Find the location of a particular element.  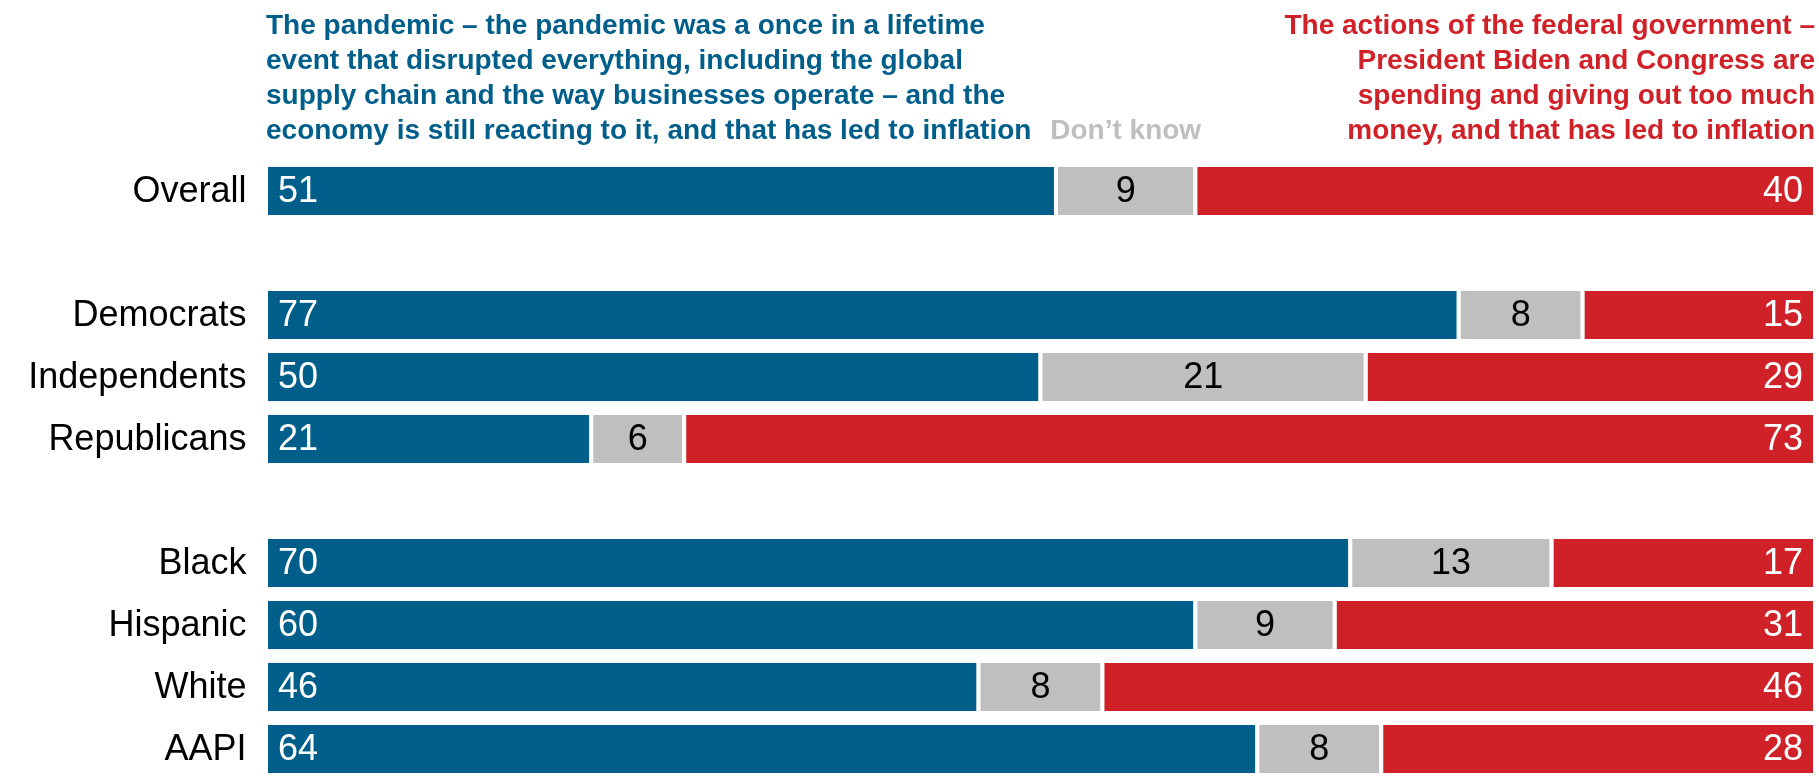

series-label: Don’t know is located at coordinates (1126, 129).